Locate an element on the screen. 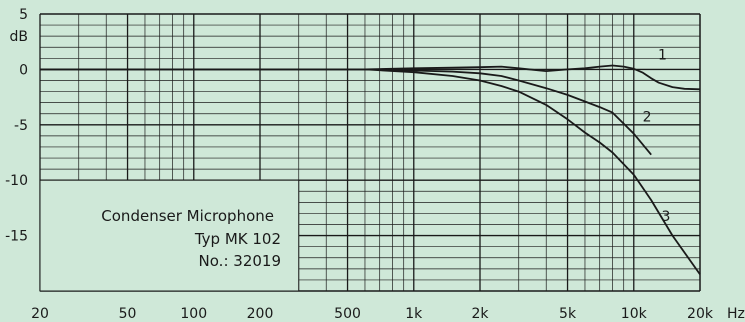  annotation-line-2: Typ MK 102 is located at coordinates (237, 239).